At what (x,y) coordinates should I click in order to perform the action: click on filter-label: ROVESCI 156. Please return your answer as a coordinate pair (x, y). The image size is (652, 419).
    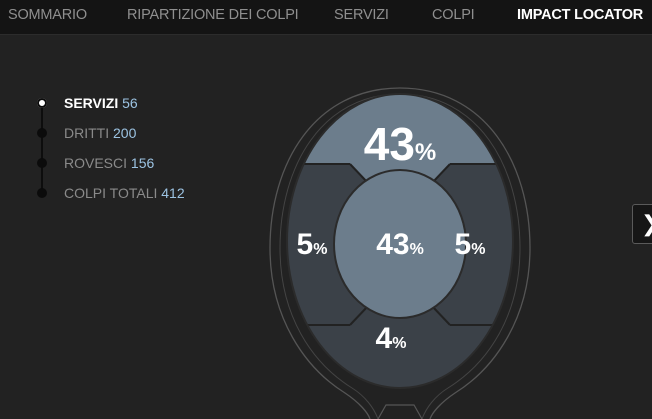
    Looking at the image, I should click on (109, 163).